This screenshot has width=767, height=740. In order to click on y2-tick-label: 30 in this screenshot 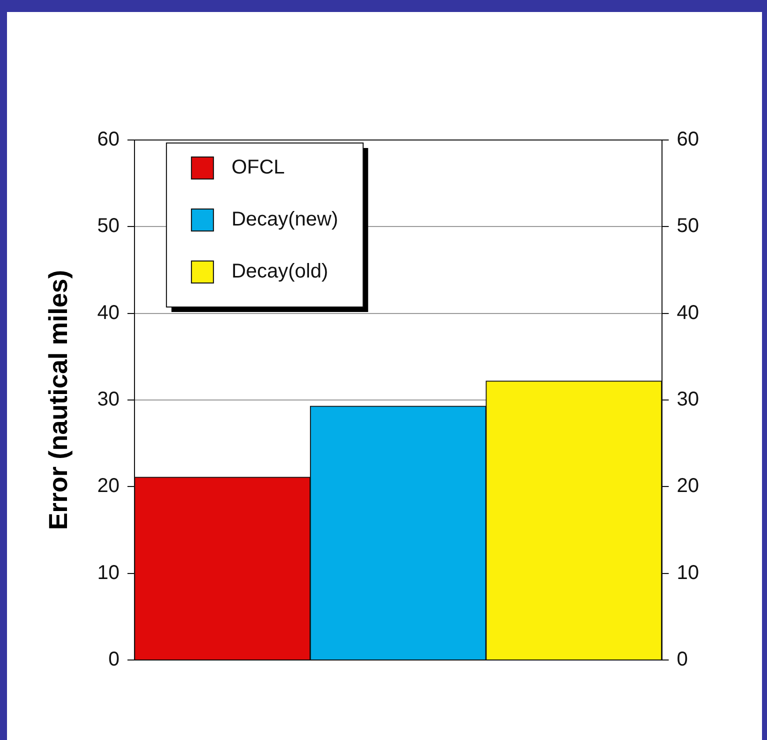, I will do `click(688, 399)`.